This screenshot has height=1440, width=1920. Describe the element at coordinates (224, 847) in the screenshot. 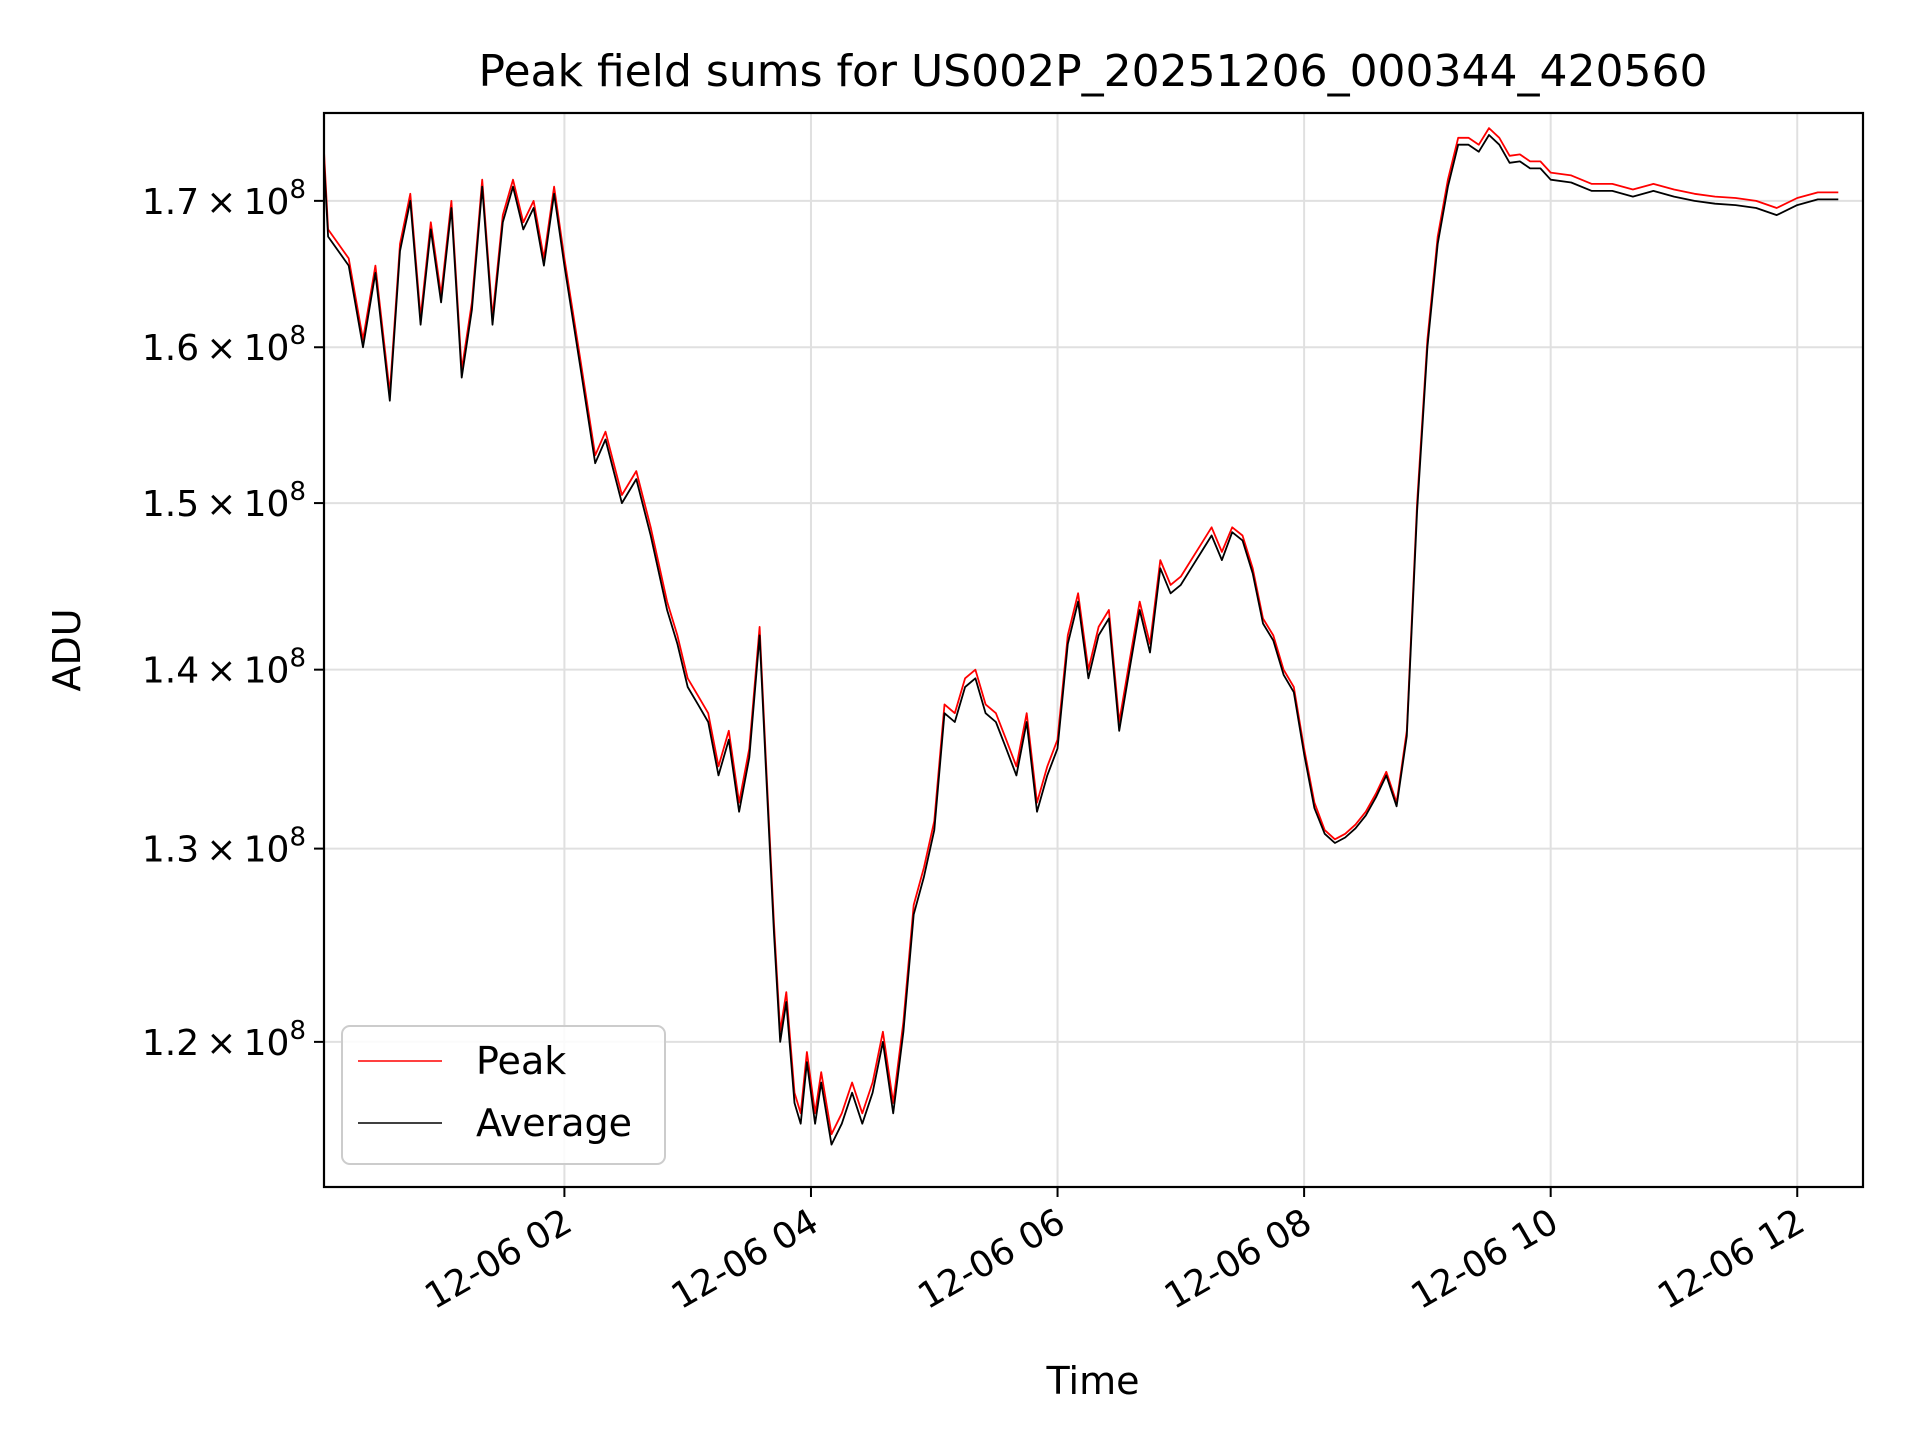

I see `y-tick-label: 1.3 × 108` at that location.